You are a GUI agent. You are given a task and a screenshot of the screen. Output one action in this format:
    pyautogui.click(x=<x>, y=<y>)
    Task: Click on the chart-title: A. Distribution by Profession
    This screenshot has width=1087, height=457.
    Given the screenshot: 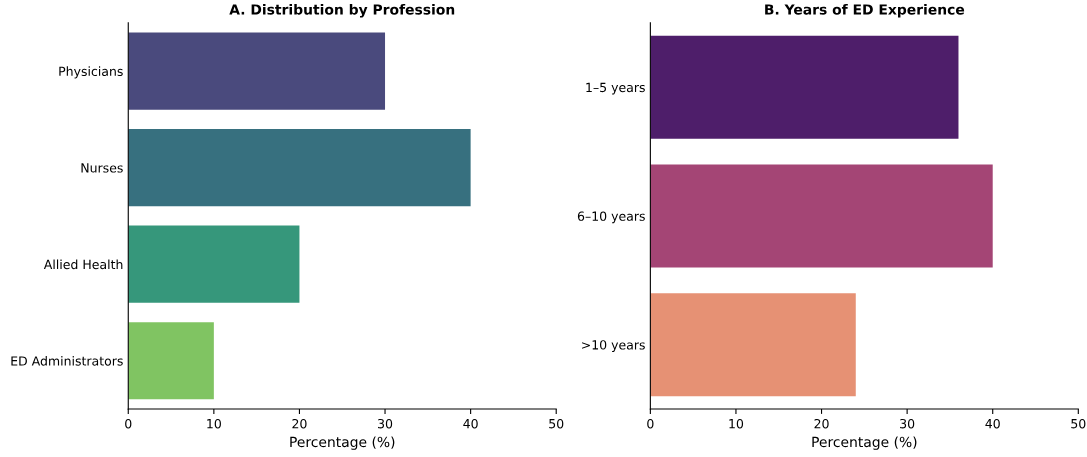 What is the action you would take?
    pyautogui.click(x=342, y=10)
    